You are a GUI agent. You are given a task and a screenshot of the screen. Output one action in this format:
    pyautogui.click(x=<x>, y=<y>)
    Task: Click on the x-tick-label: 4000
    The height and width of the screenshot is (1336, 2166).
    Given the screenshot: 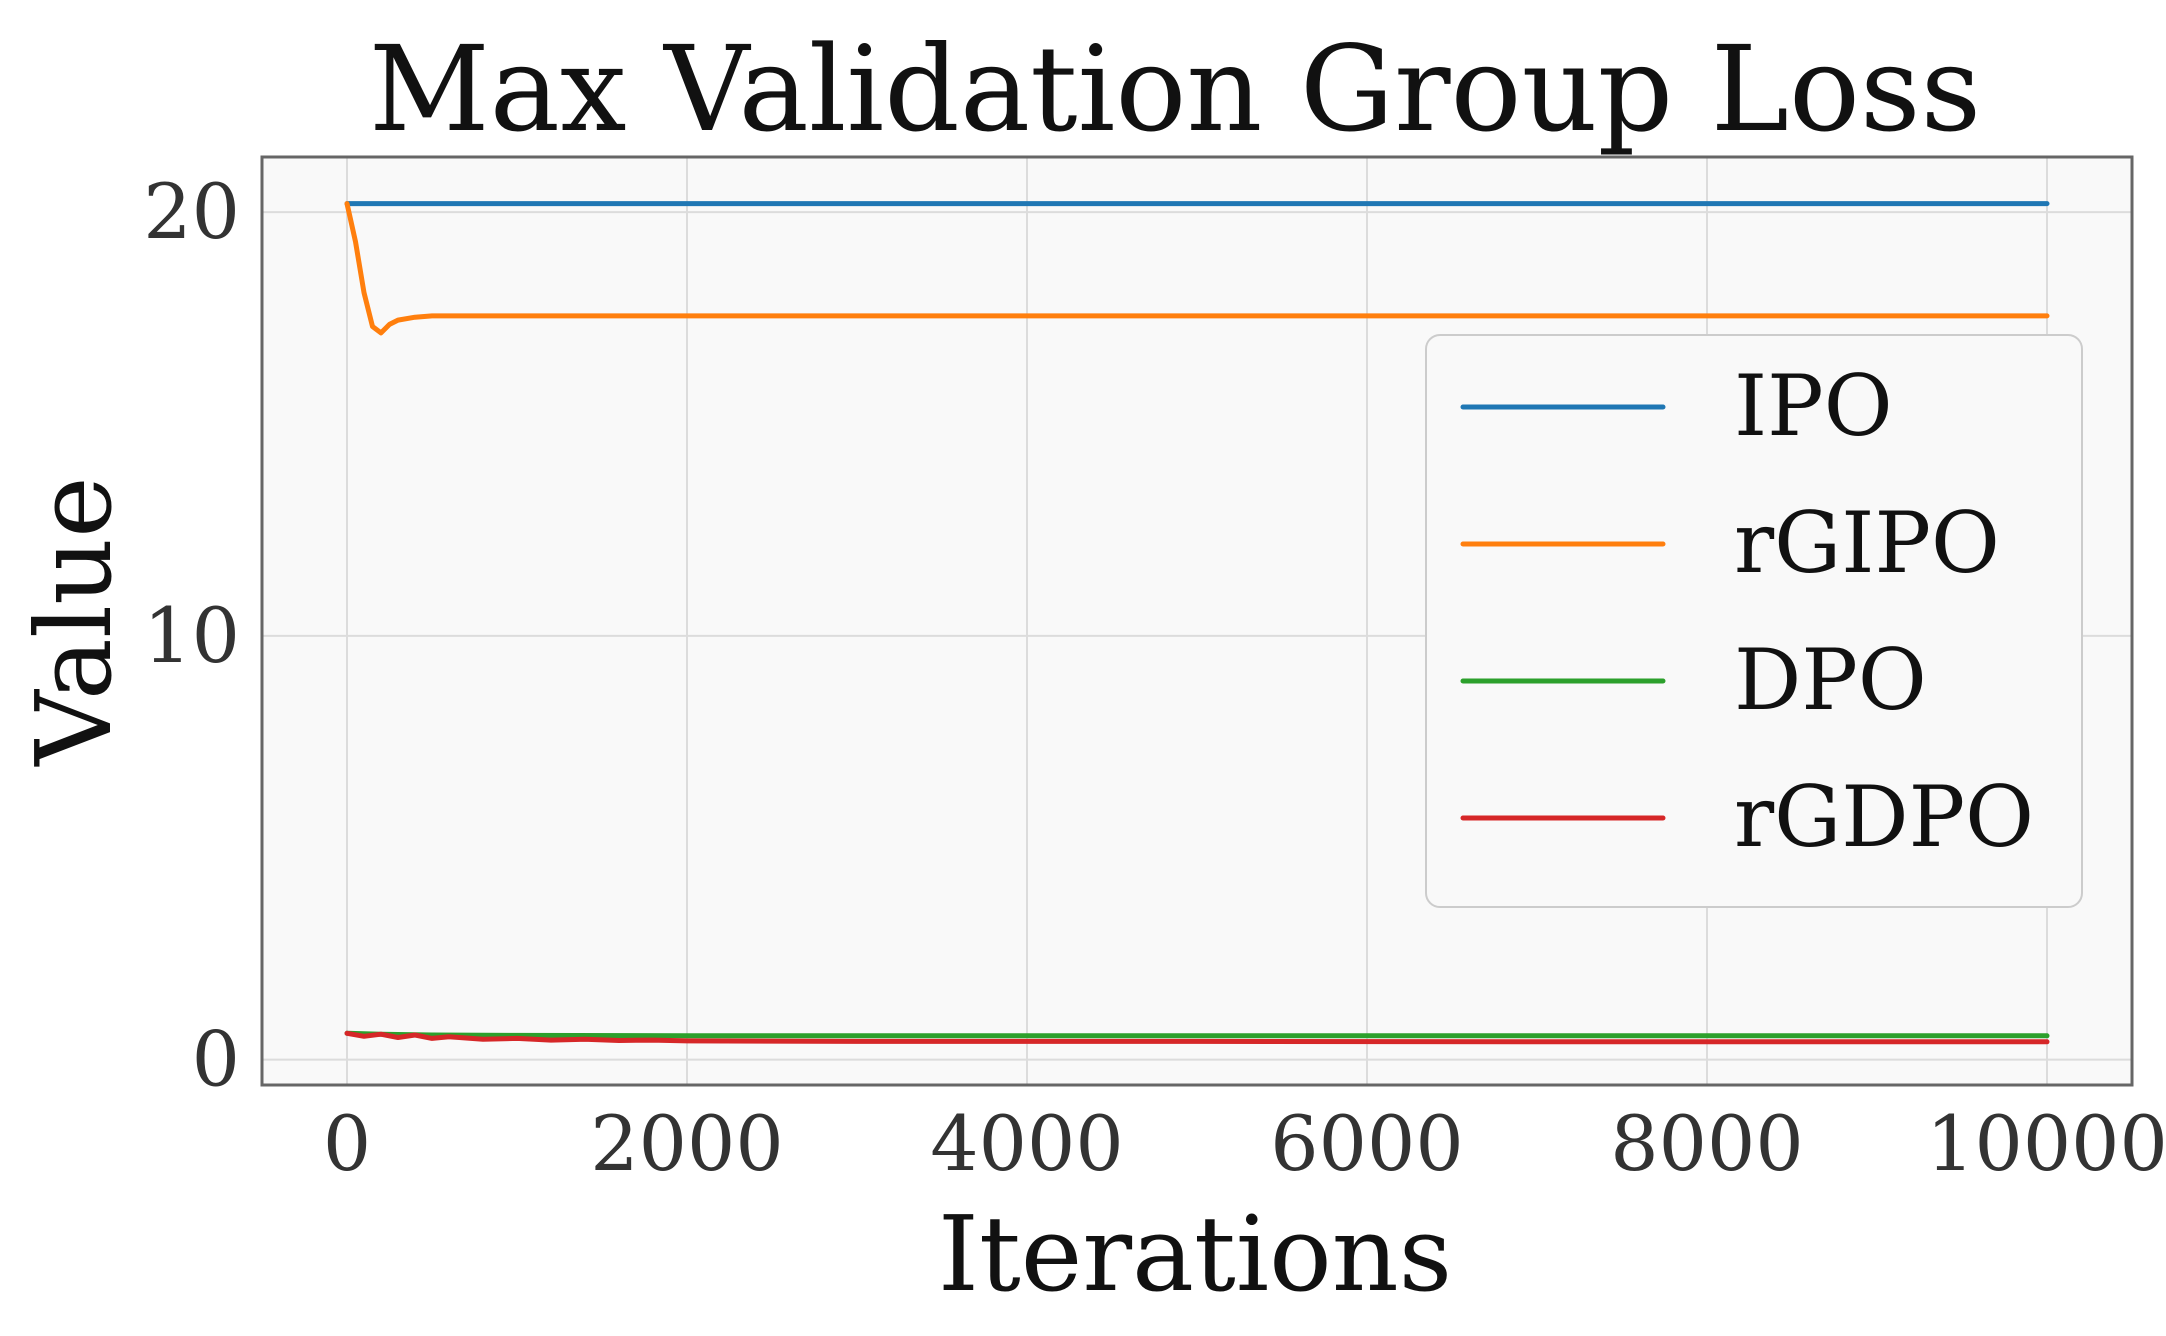 What is the action you would take?
    pyautogui.click(x=1026, y=1143)
    